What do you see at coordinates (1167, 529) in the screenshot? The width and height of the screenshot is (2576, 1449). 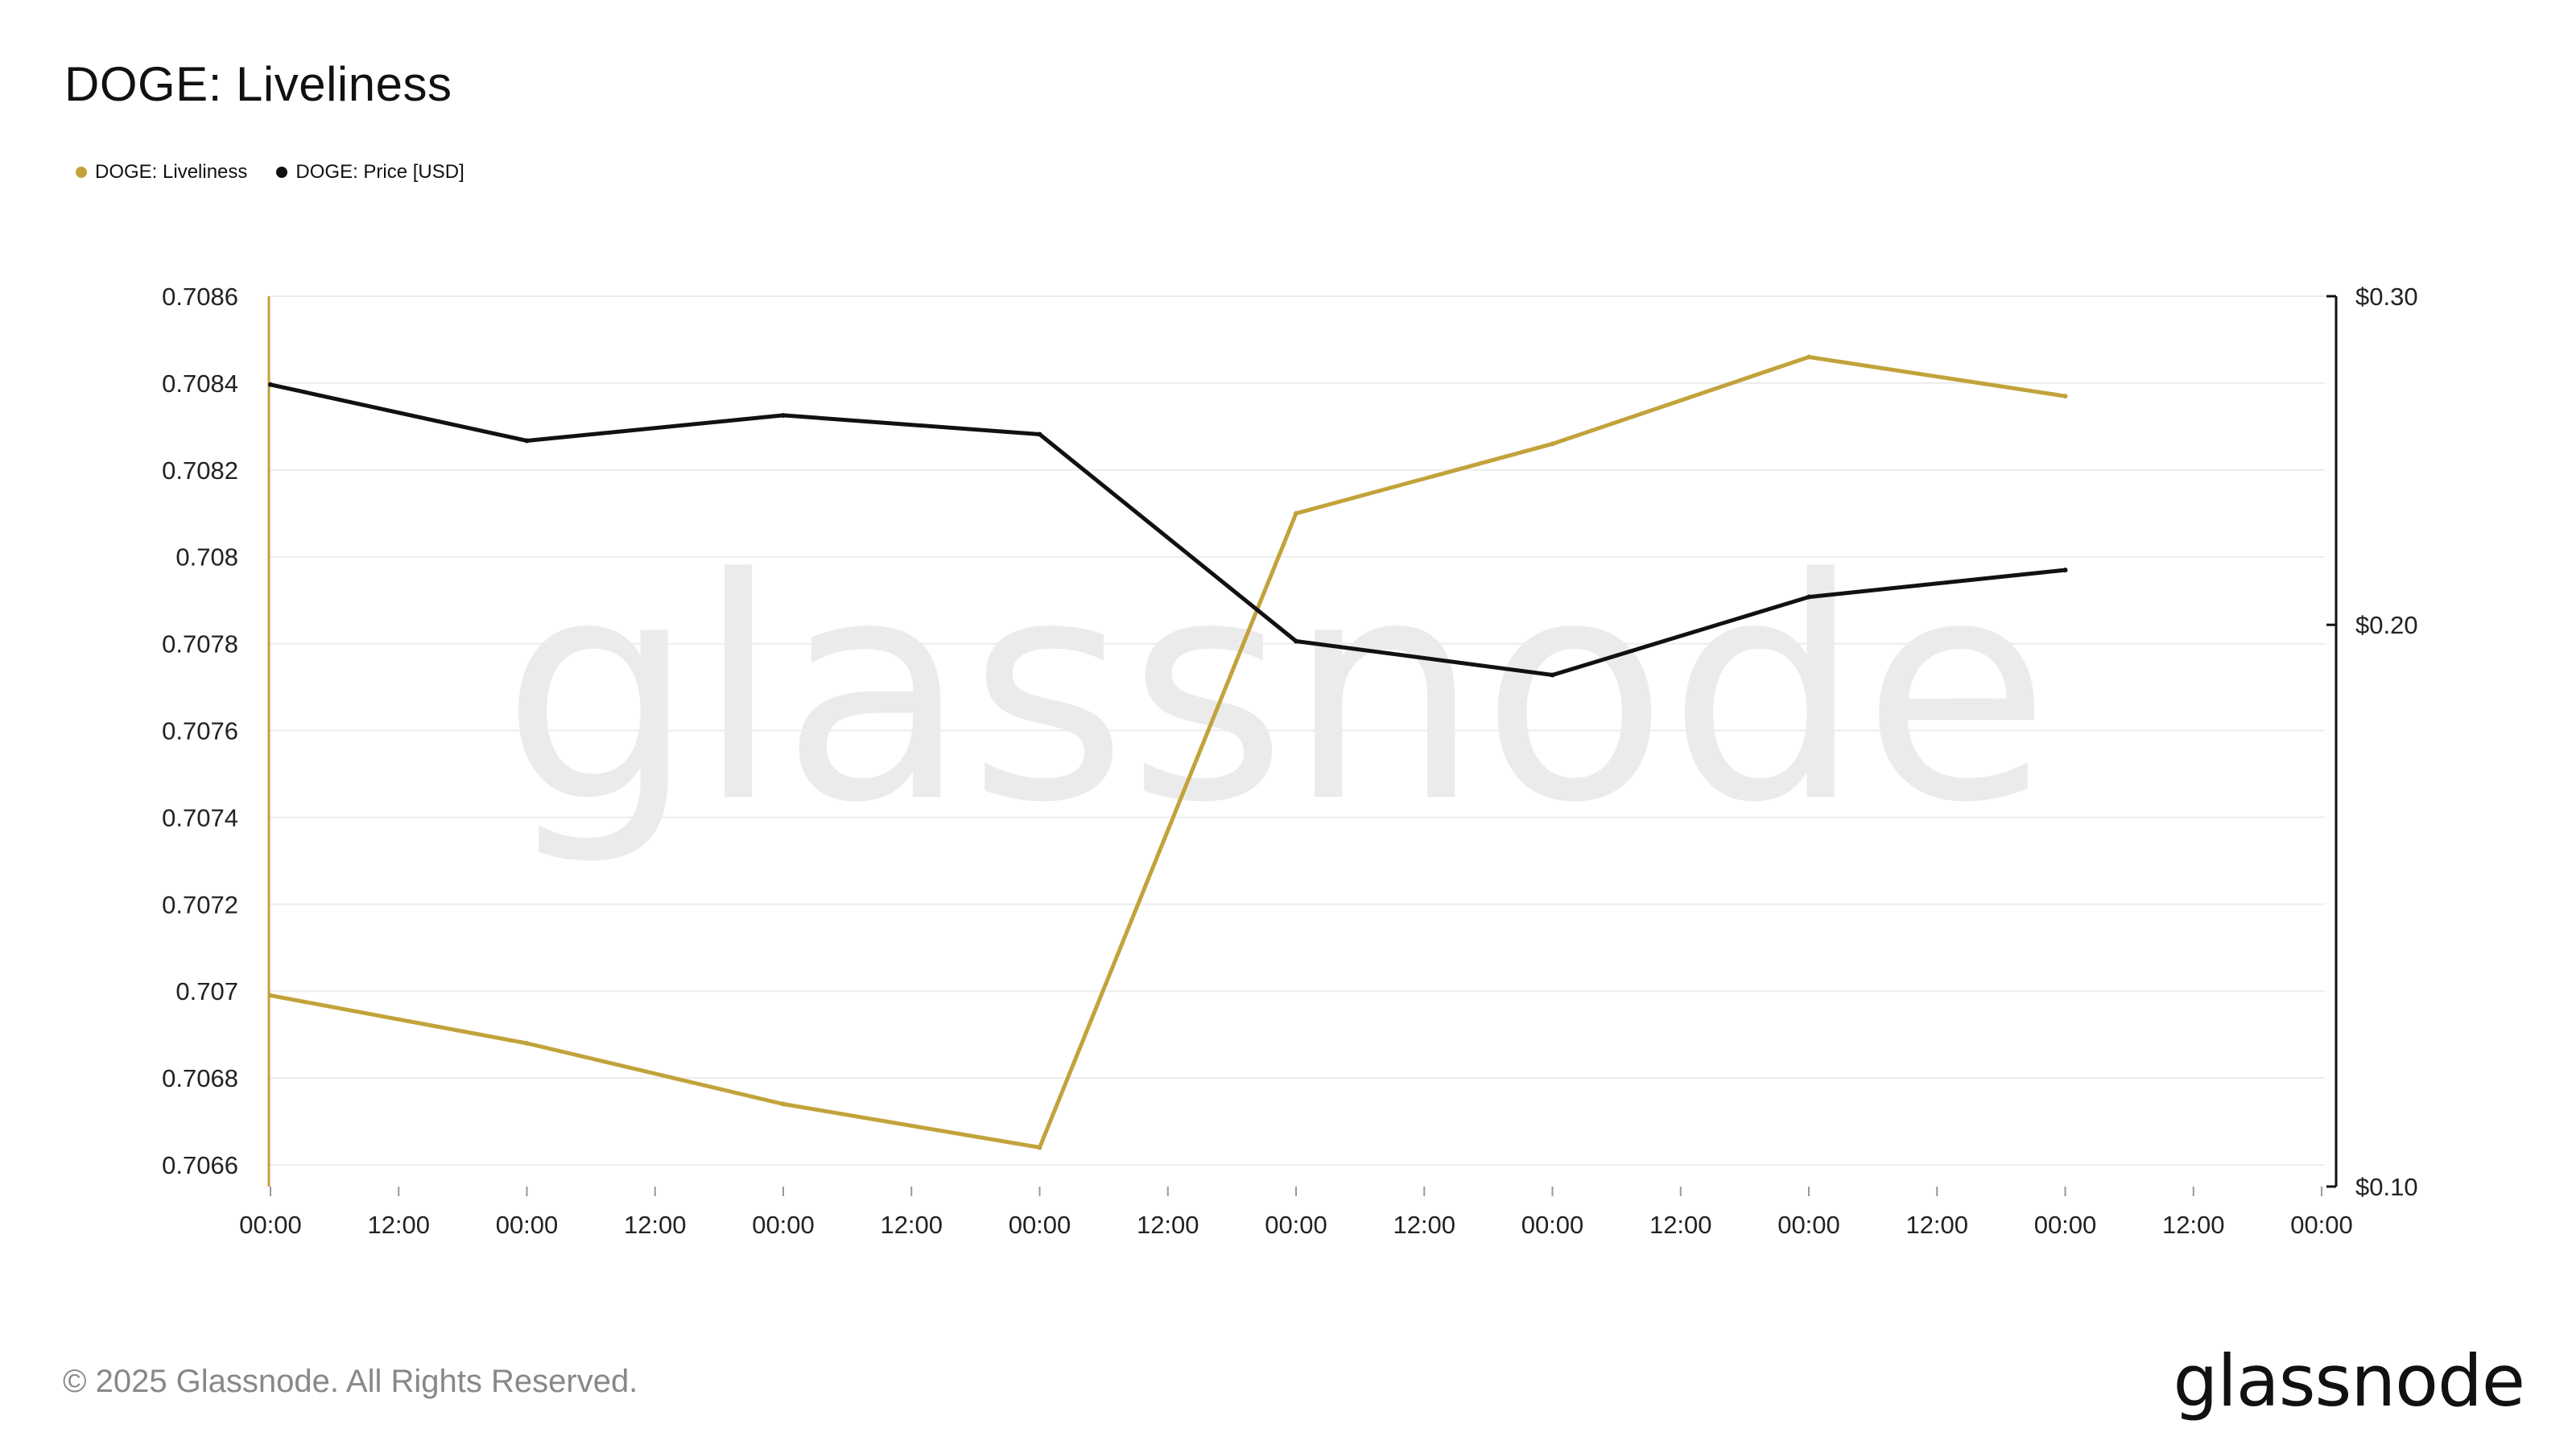 I see `series-line-price` at bounding box center [1167, 529].